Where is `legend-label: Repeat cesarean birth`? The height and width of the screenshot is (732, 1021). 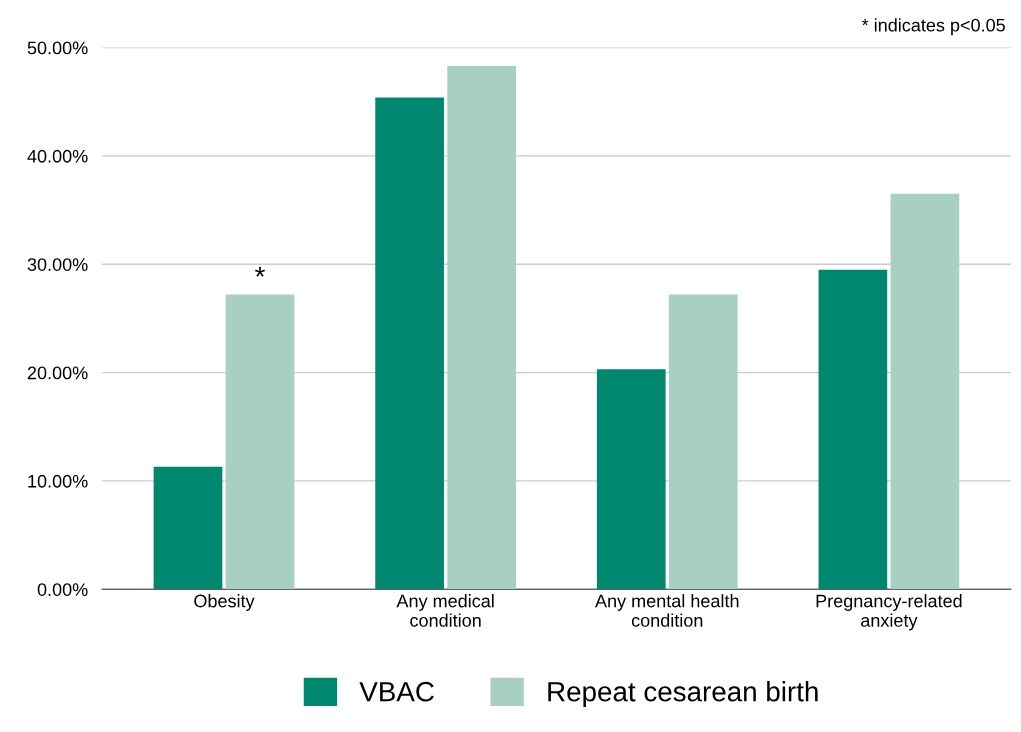
legend-label: Repeat cesarean birth is located at coordinates (683, 694).